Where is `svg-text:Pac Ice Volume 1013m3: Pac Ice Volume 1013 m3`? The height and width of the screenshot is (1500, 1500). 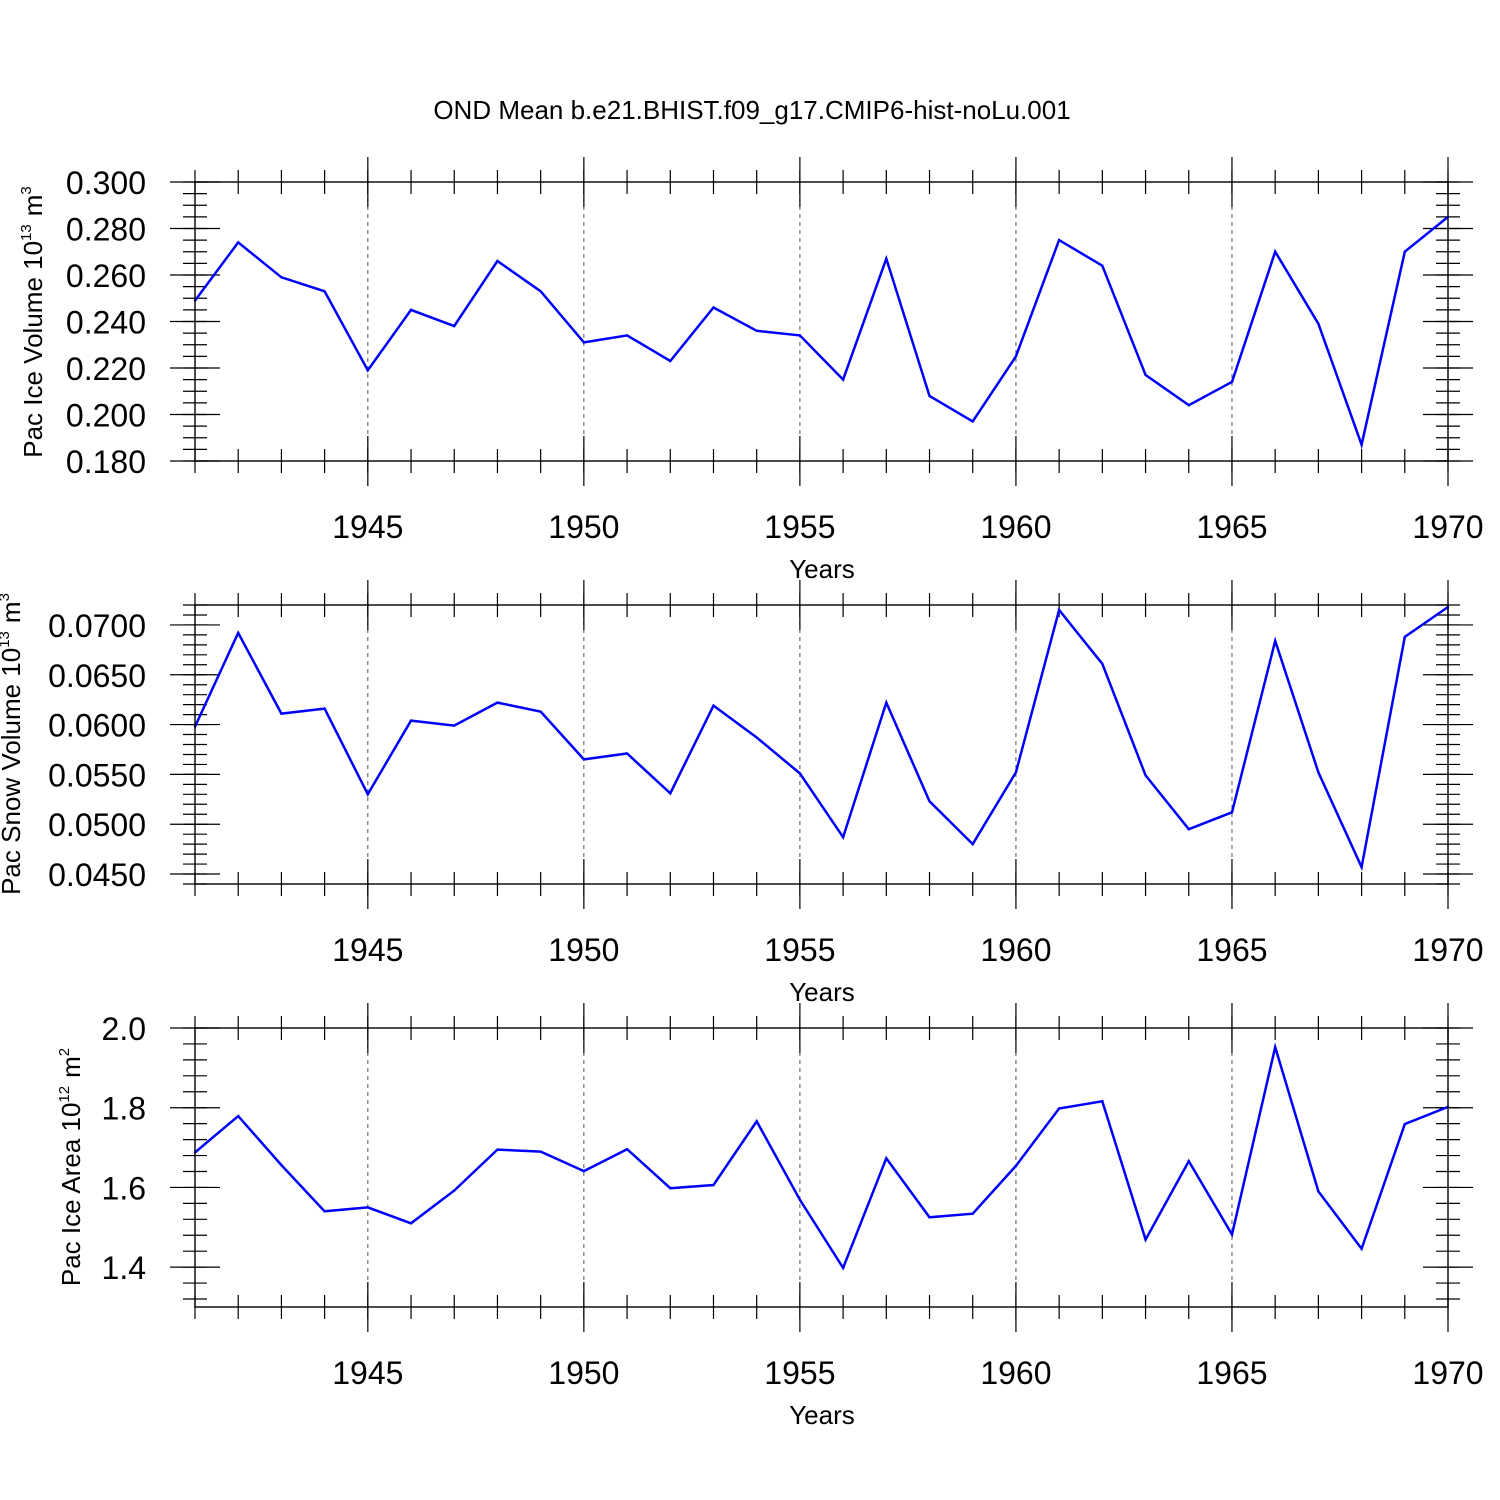 svg-text:Pac Ice Volume 1013m3: Pac Ice Volume 1013 m3 is located at coordinates (33, 322).